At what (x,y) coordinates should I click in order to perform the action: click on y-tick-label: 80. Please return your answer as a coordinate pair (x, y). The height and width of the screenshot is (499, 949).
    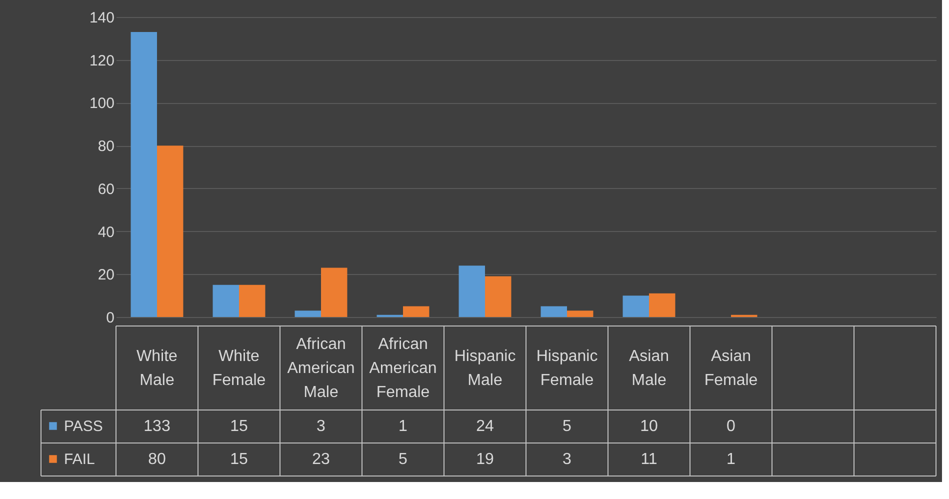
    Looking at the image, I should click on (106, 147).